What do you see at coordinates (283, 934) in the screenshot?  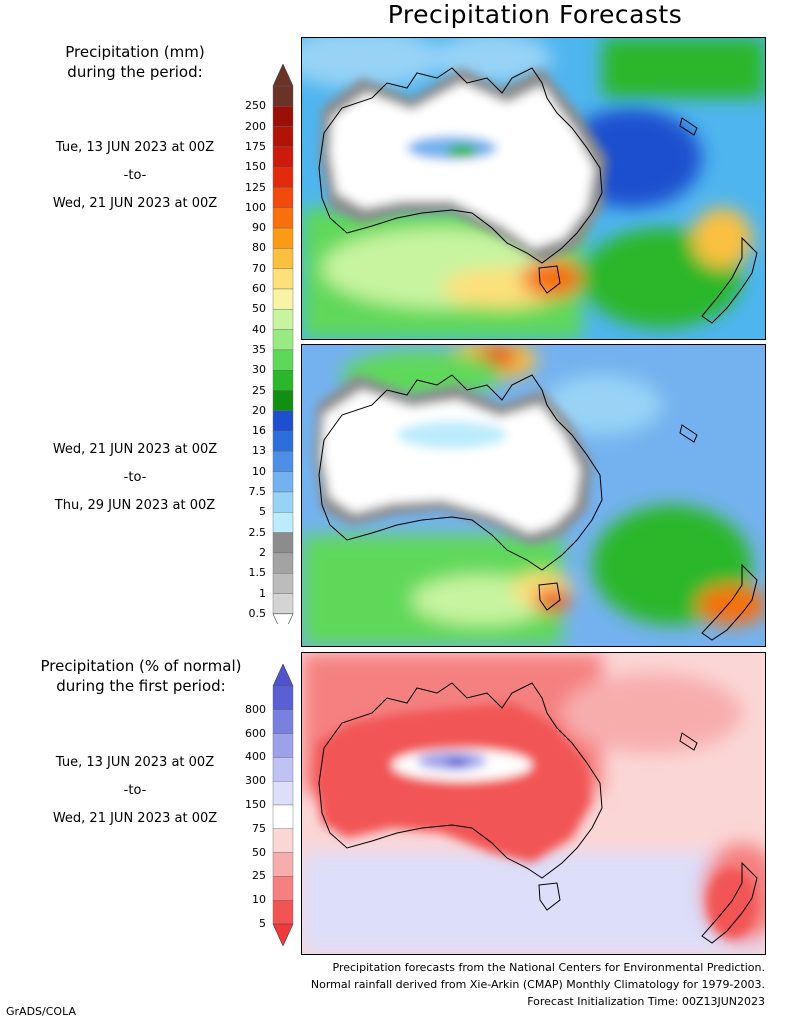 I see `pct_legend-bottom-arrow` at bounding box center [283, 934].